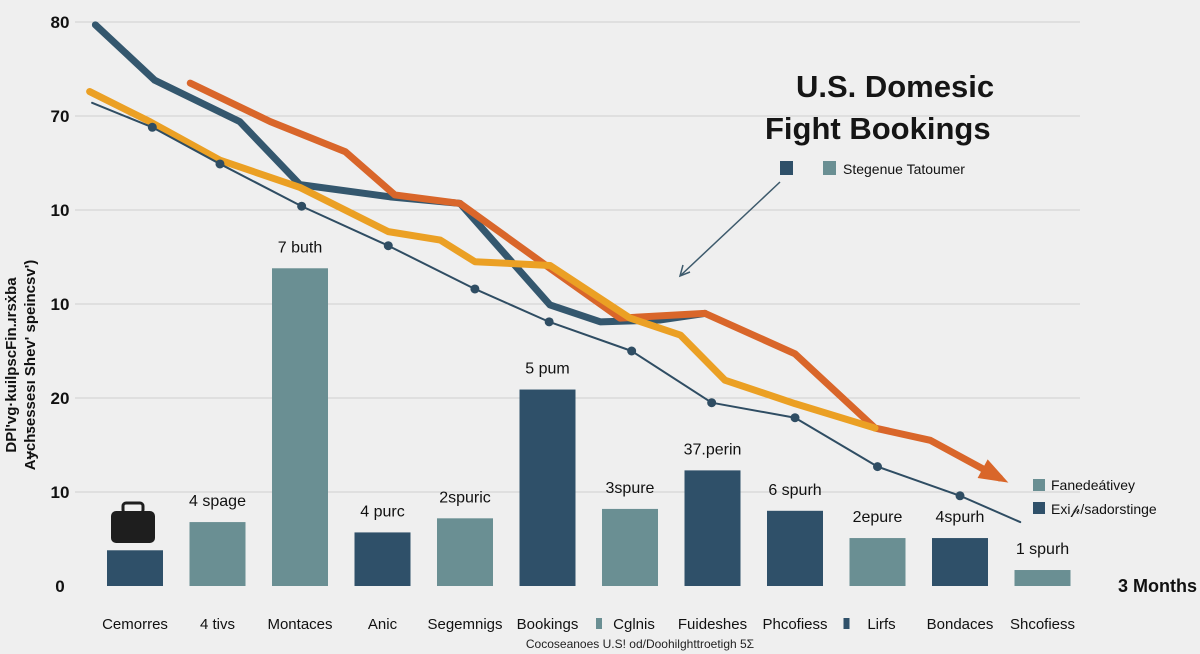 Image resolution: width=1200 pixels, height=654 pixels. Describe the element at coordinates (217, 501) in the screenshot. I see `bar-label: 4 spage` at that location.